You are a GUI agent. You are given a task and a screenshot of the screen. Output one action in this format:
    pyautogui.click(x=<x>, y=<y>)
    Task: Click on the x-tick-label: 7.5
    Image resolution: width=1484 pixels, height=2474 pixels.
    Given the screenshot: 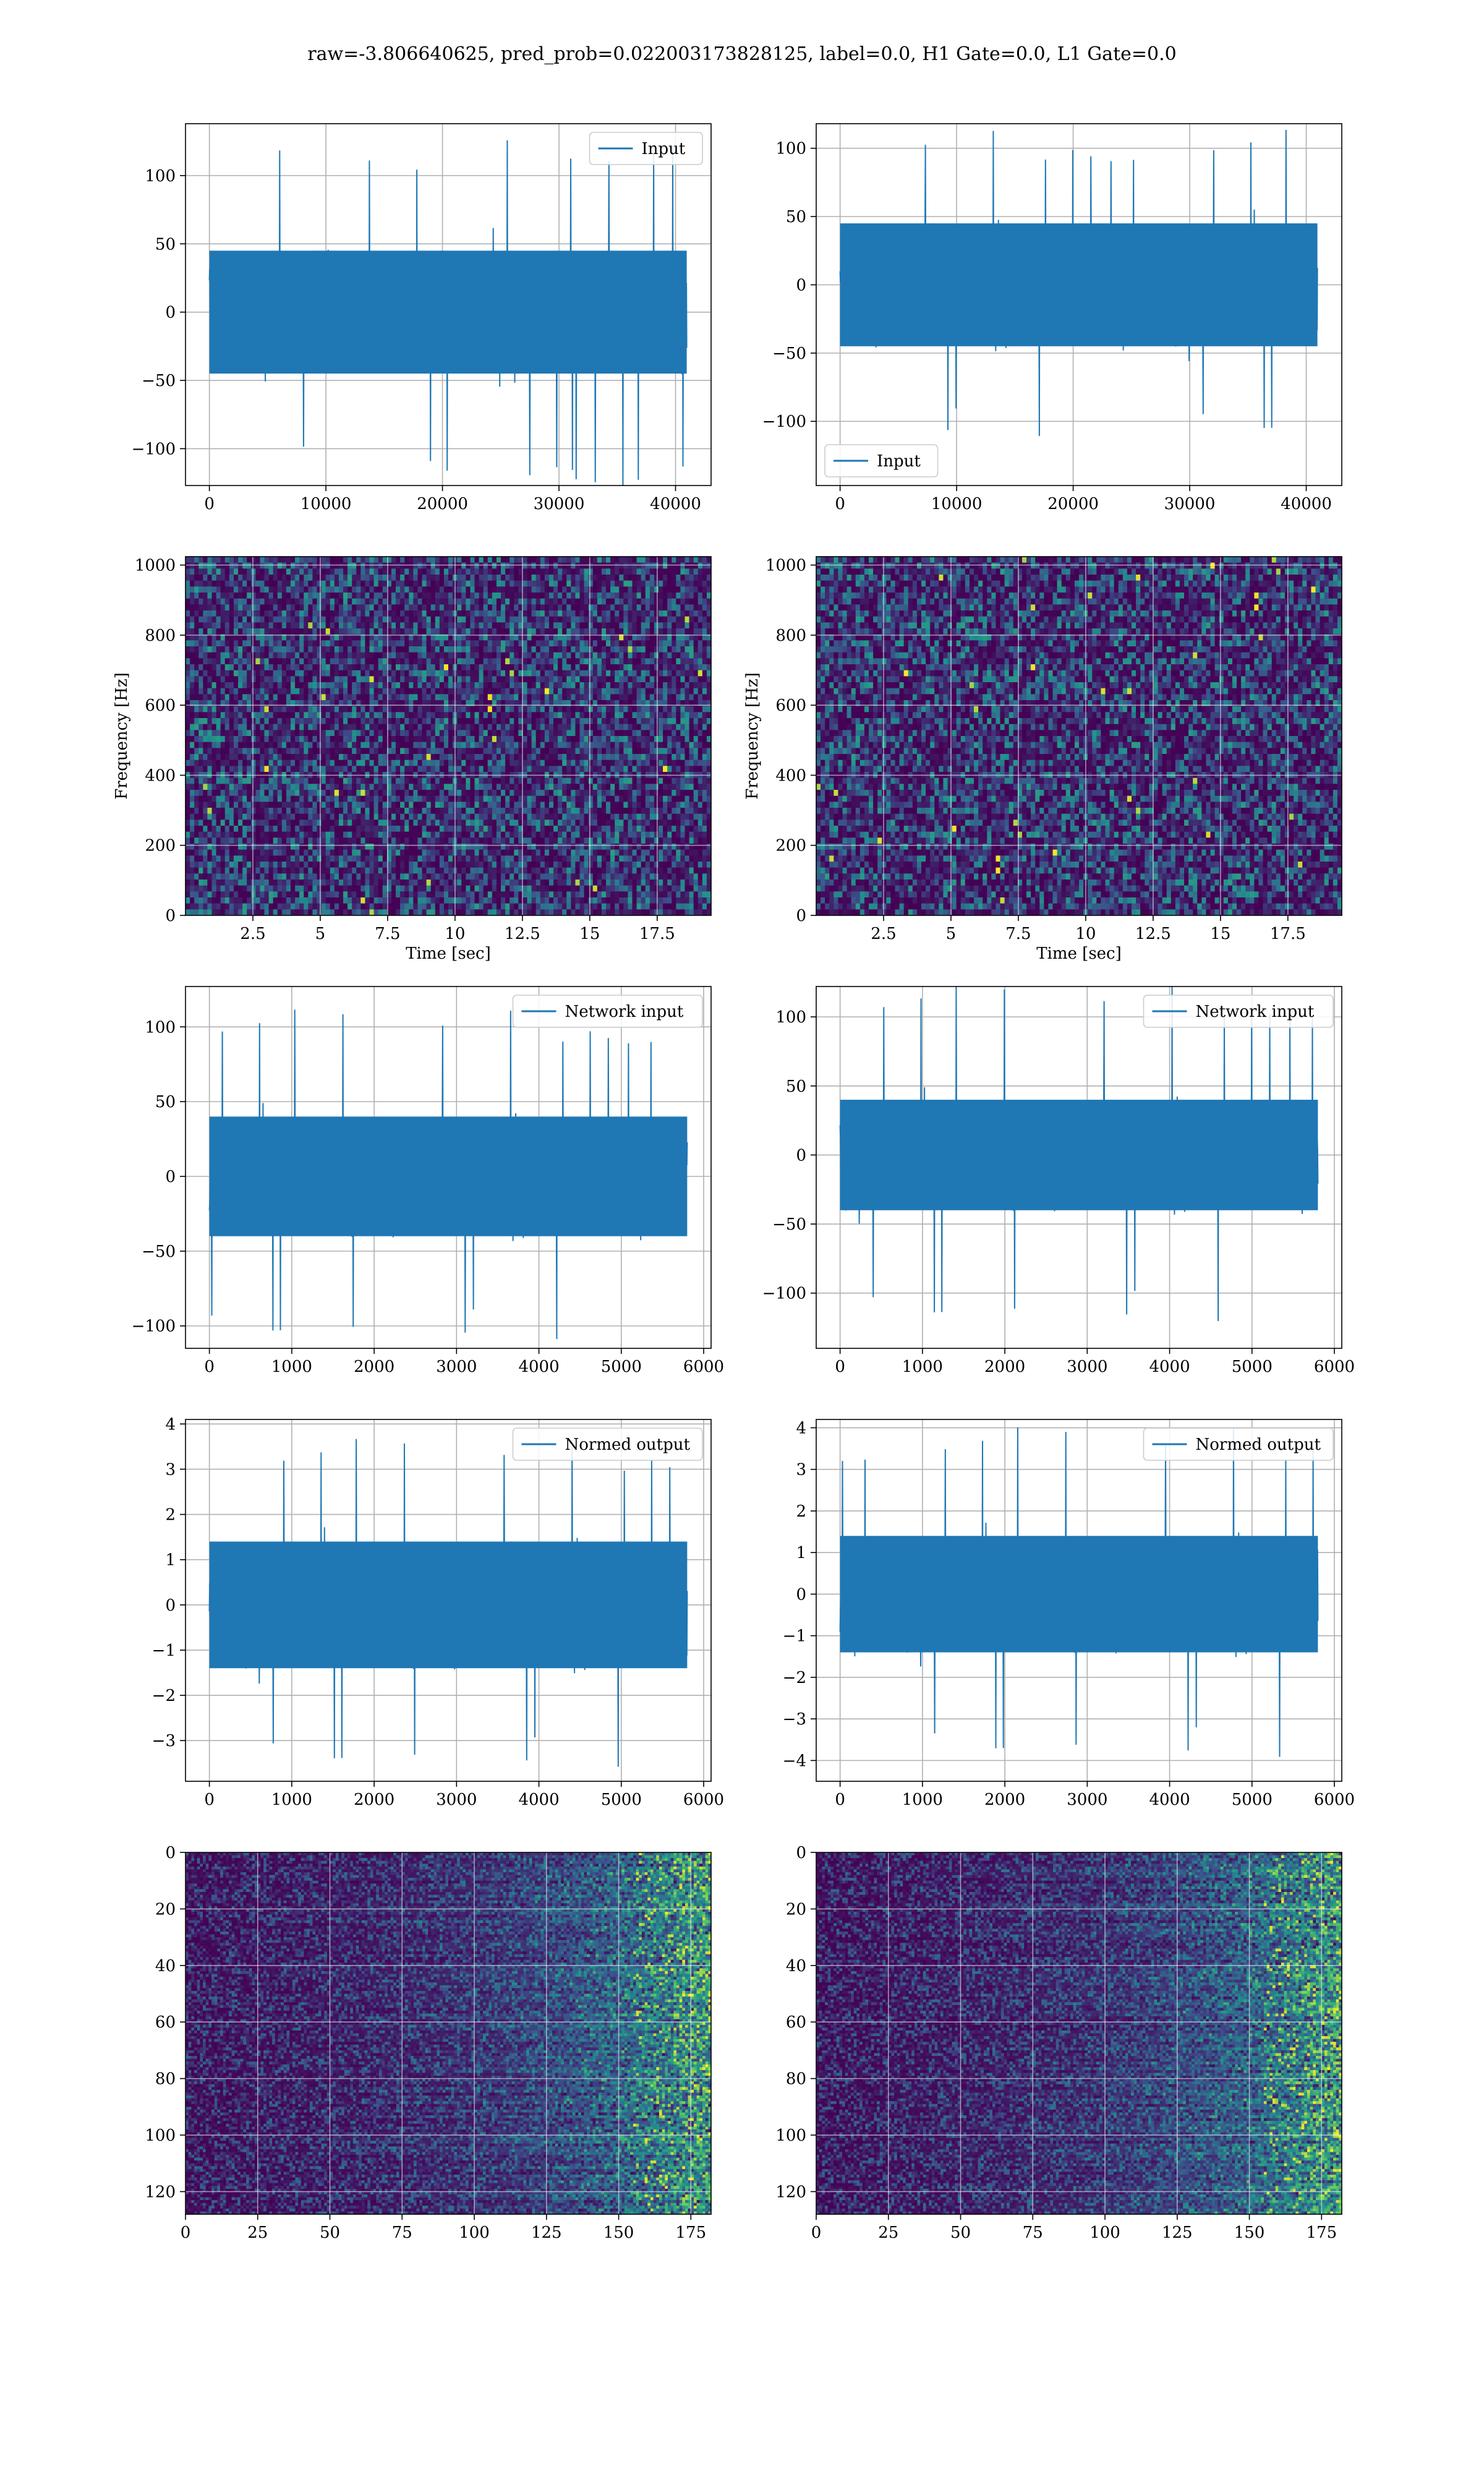 What is the action you would take?
    pyautogui.click(x=1018, y=934)
    